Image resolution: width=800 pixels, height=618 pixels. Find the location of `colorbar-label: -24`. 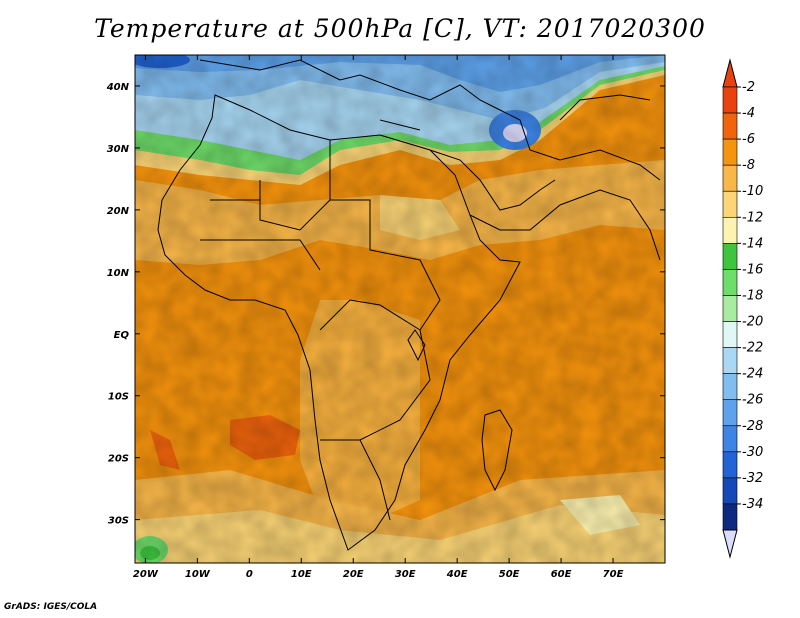

colorbar-label: -24 is located at coordinates (752, 374).